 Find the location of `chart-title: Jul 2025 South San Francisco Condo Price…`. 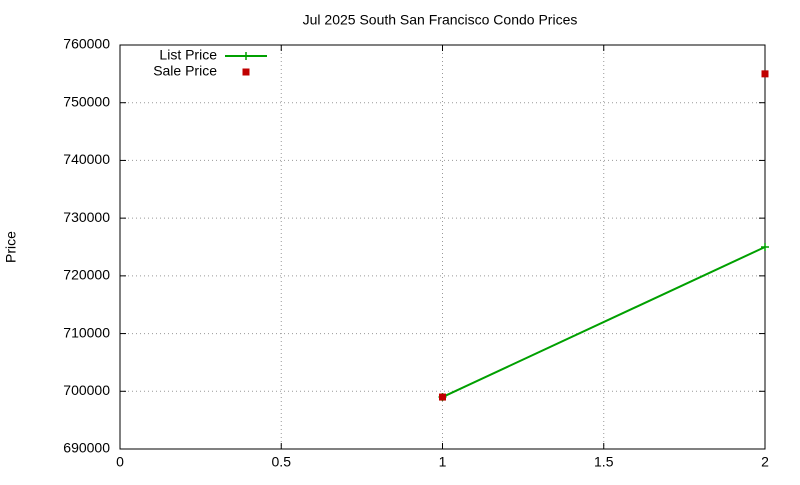

chart-title: Jul 2025 South San Francisco Condo Price… is located at coordinates (440, 20).